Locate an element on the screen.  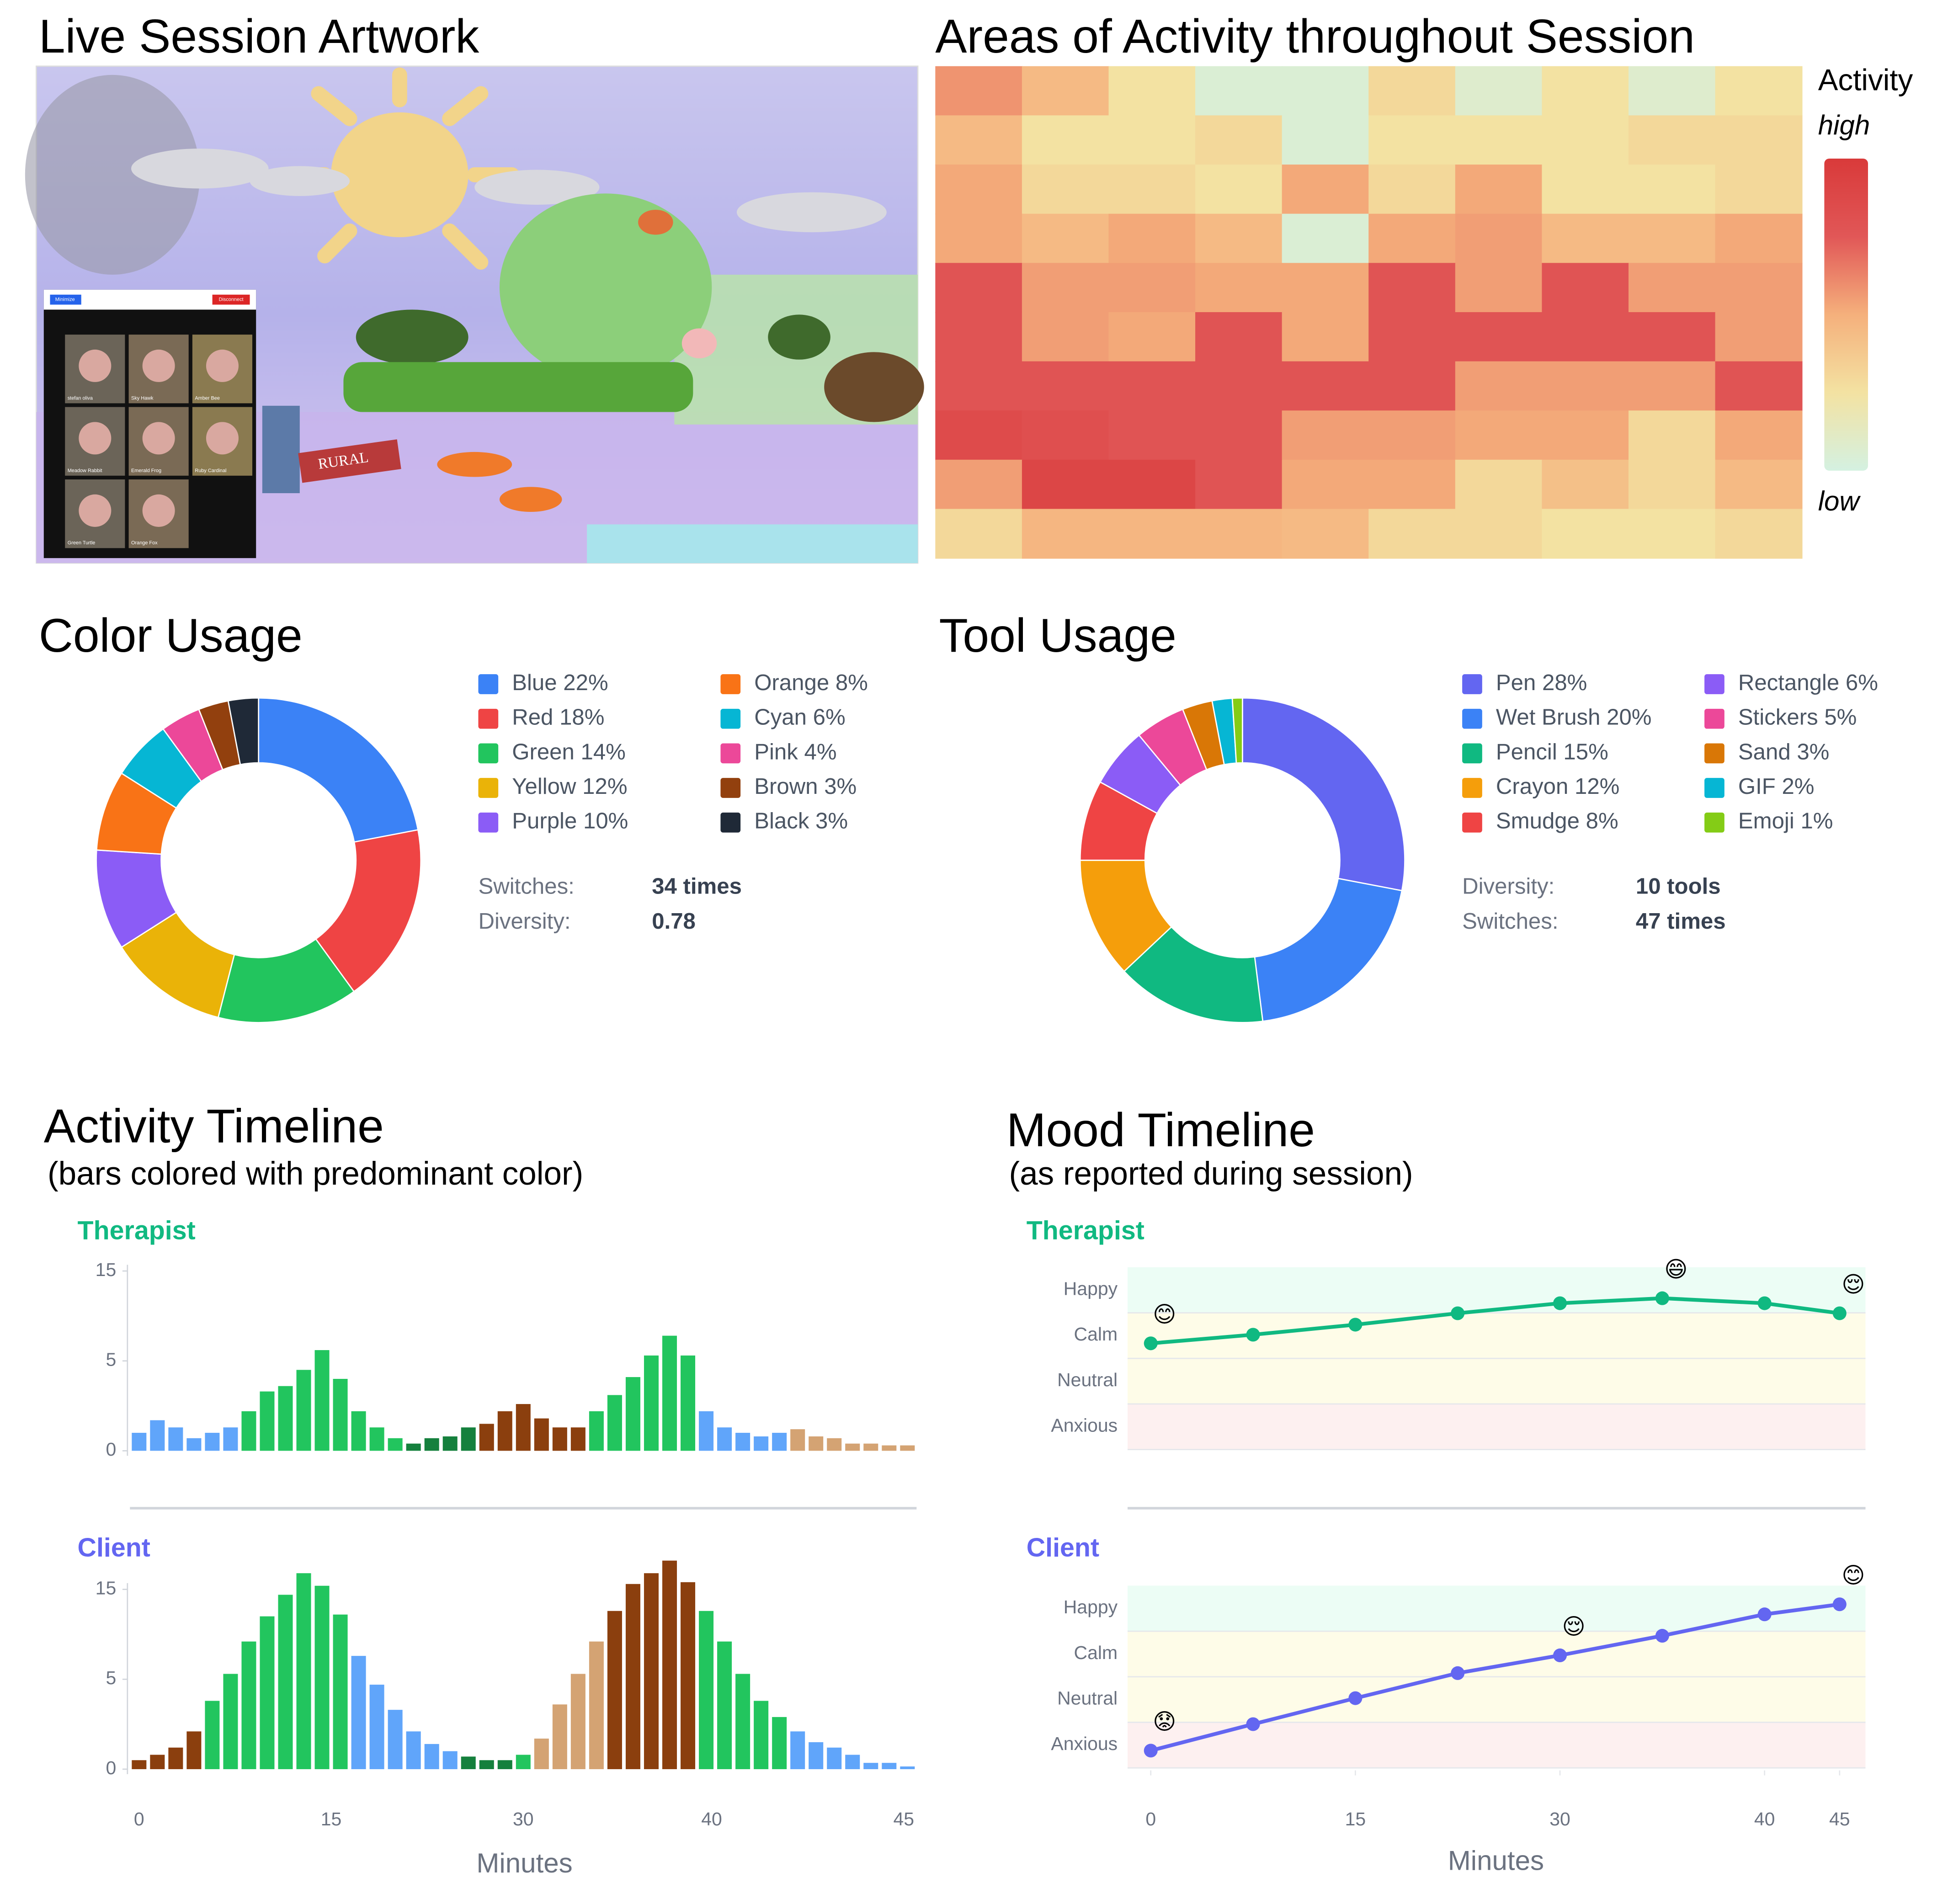
legend-entry: Green 14% is located at coordinates (569, 752).